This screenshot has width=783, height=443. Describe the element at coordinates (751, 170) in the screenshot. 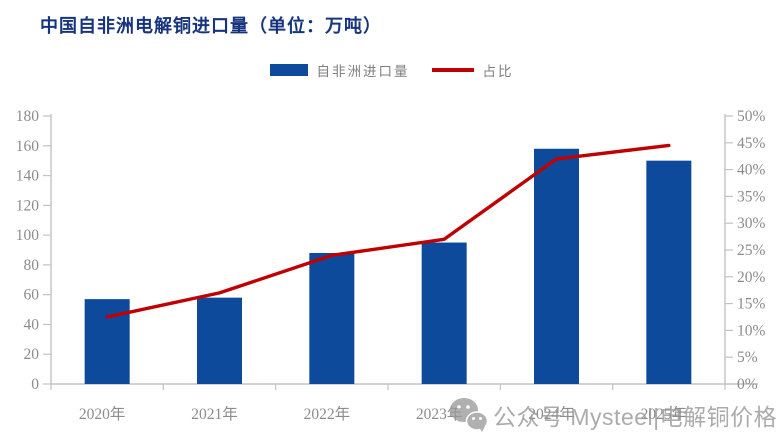

I see `right-axis-tick-label: 40%` at that location.